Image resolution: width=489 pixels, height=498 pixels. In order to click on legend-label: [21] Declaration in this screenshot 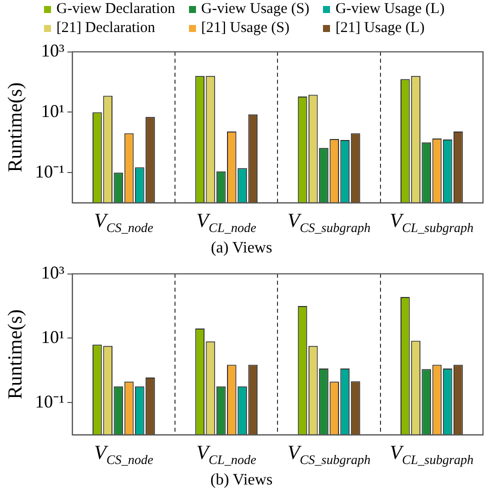, I will do `click(106, 28)`.